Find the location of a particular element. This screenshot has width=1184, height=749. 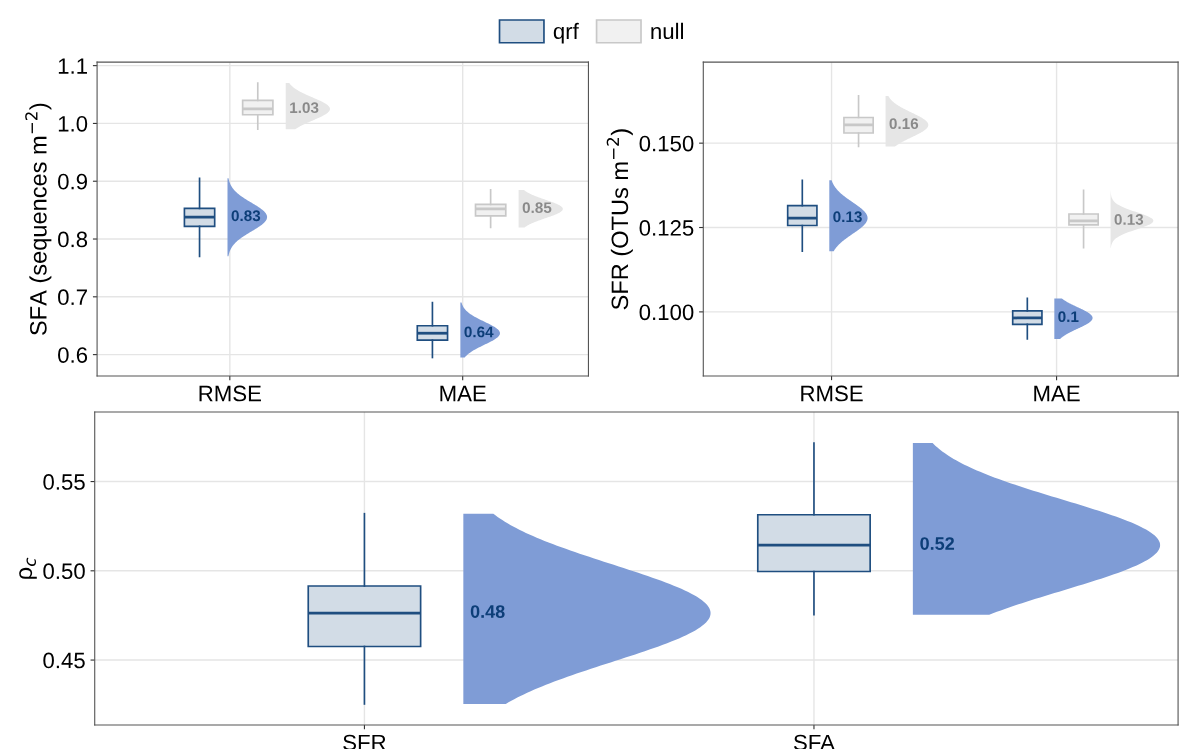

legend-label: null is located at coordinates (667, 31).